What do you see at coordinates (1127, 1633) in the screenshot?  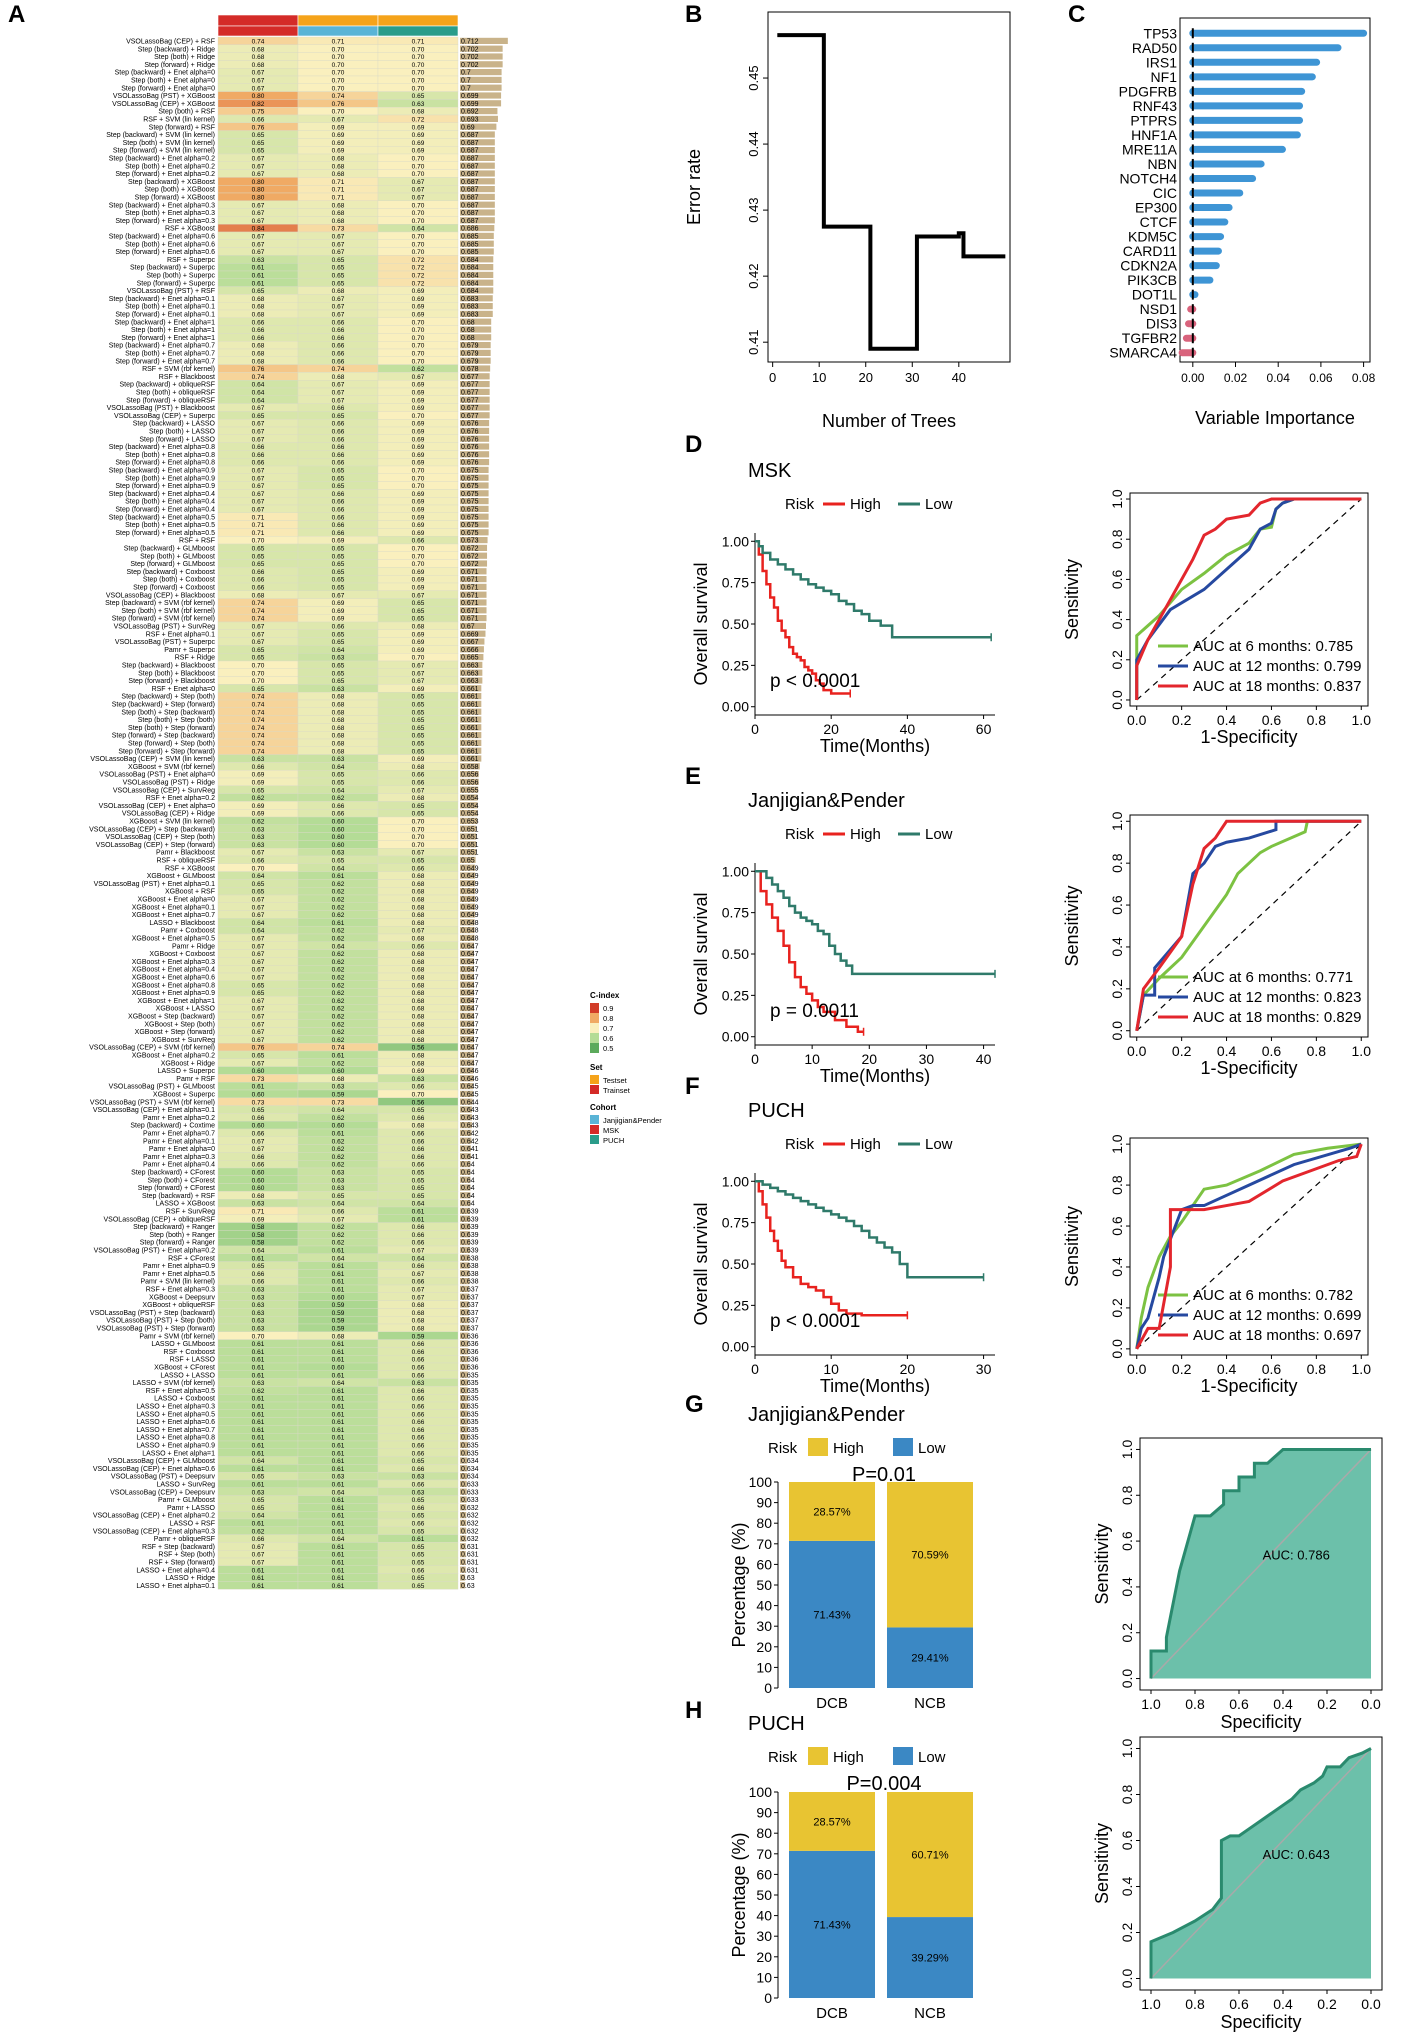 I see `y-tick-label: 0.2` at bounding box center [1127, 1633].